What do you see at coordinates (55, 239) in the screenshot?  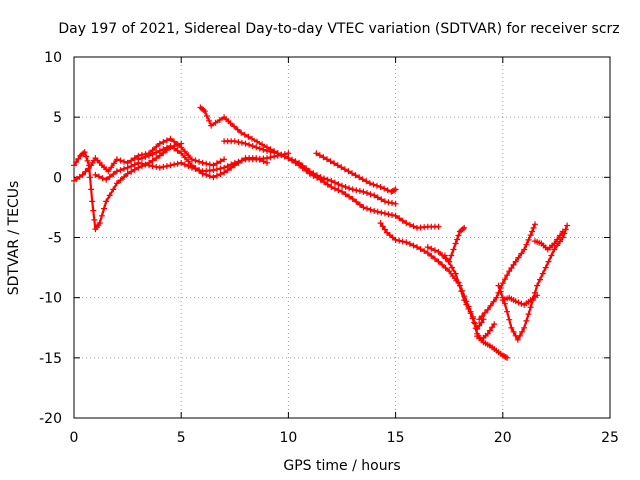 I see `y-tick-label: -5` at bounding box center [55, 239].